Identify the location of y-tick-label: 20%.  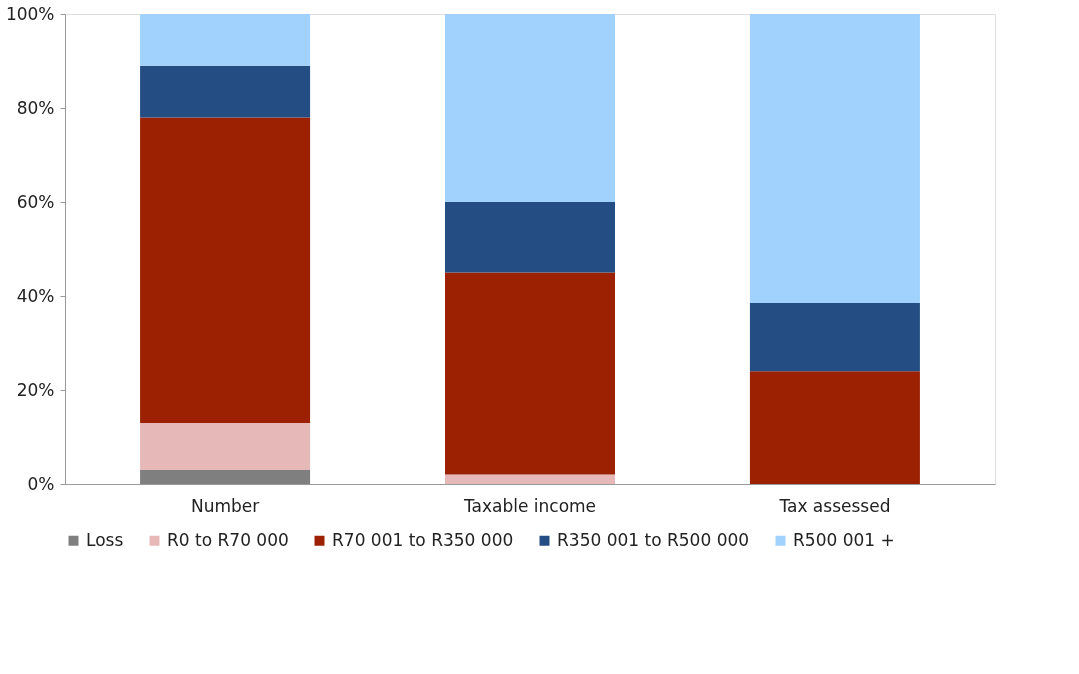
(35, 389).